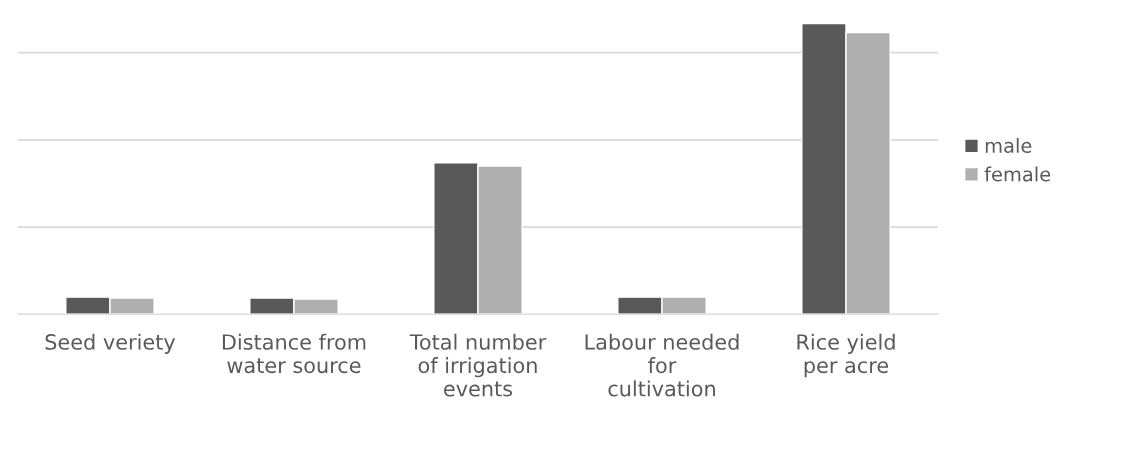 The width and height of the screenshot is (1122, 449). Describe the element at coordinates (846, 355) in the screenshot. I see `x-tick-label: Rice yield per acre` at that location.